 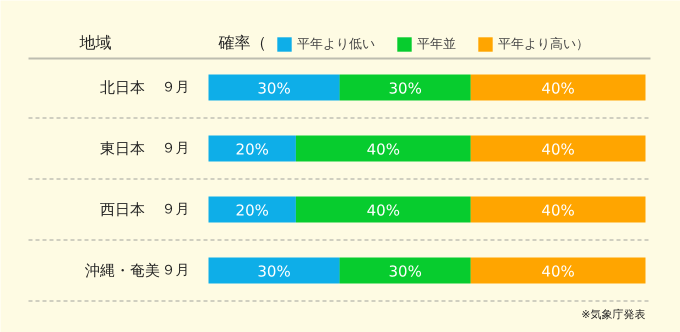 What do you see at coordinates (122, 271) in the screenshot?
I see `y-tick-label: 沖縄・奄美` at bounding box center [122, 271].